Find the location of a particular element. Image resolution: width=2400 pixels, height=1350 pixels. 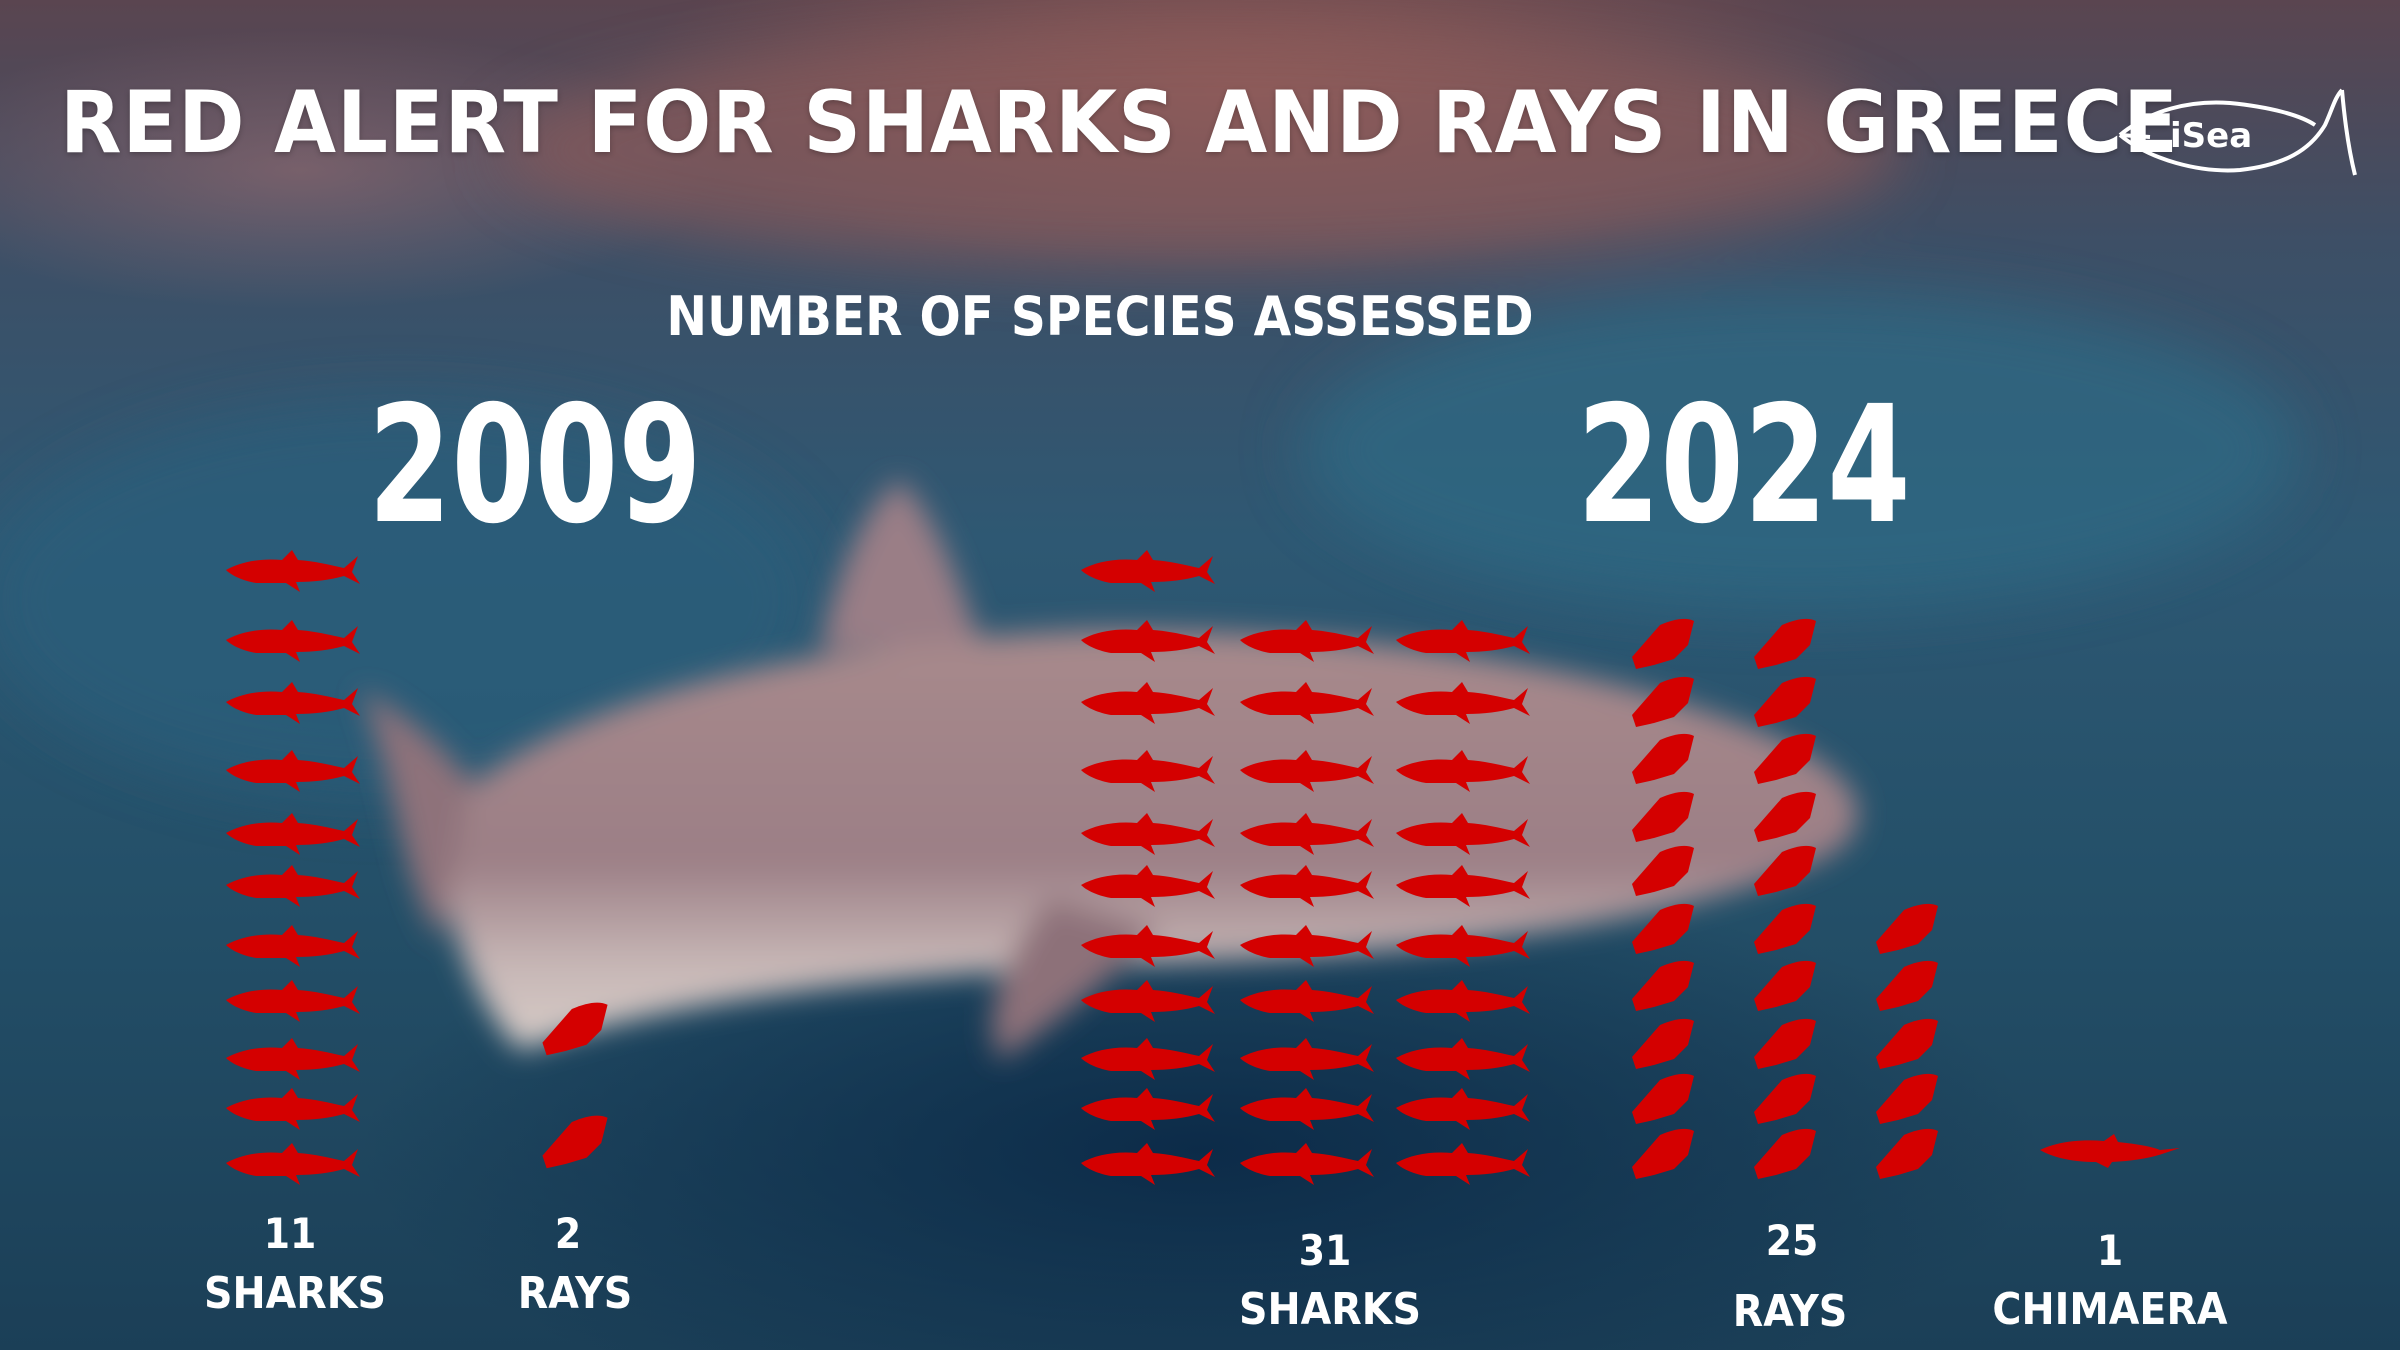

category-label-2024-rays: RAYS is located at coordinates (1790, 1311).